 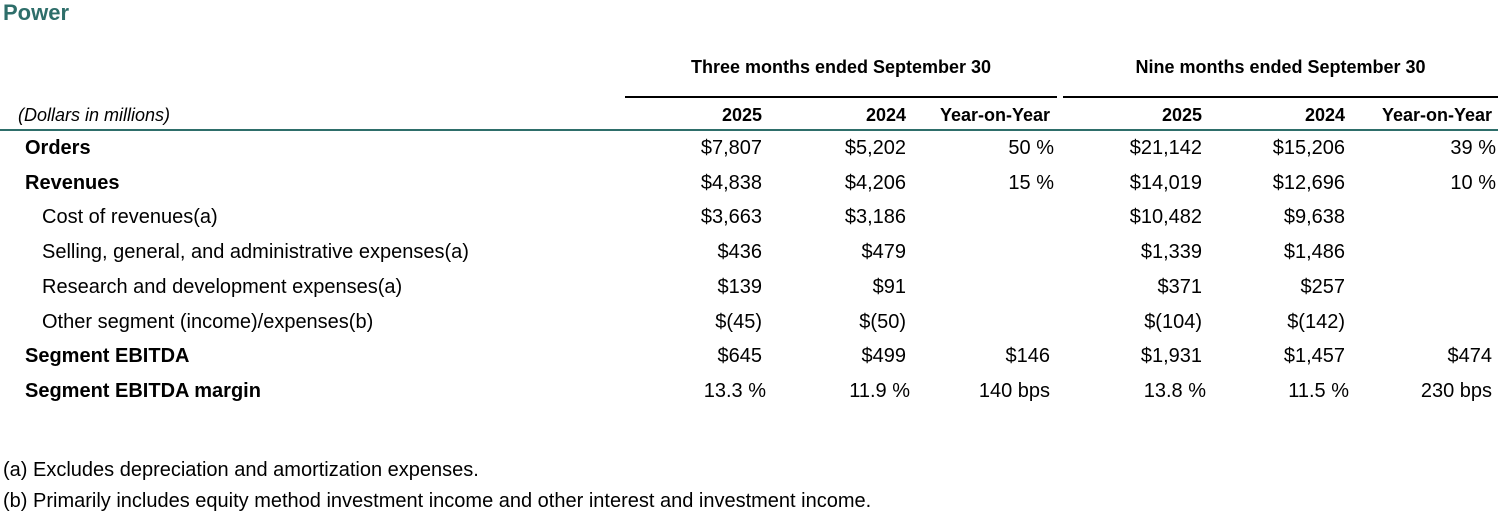 What do you see at coordinates (222, 286) in the screenshot?
I see `row-label: Research and development expenses(a)` at bounding box center [222, 286].